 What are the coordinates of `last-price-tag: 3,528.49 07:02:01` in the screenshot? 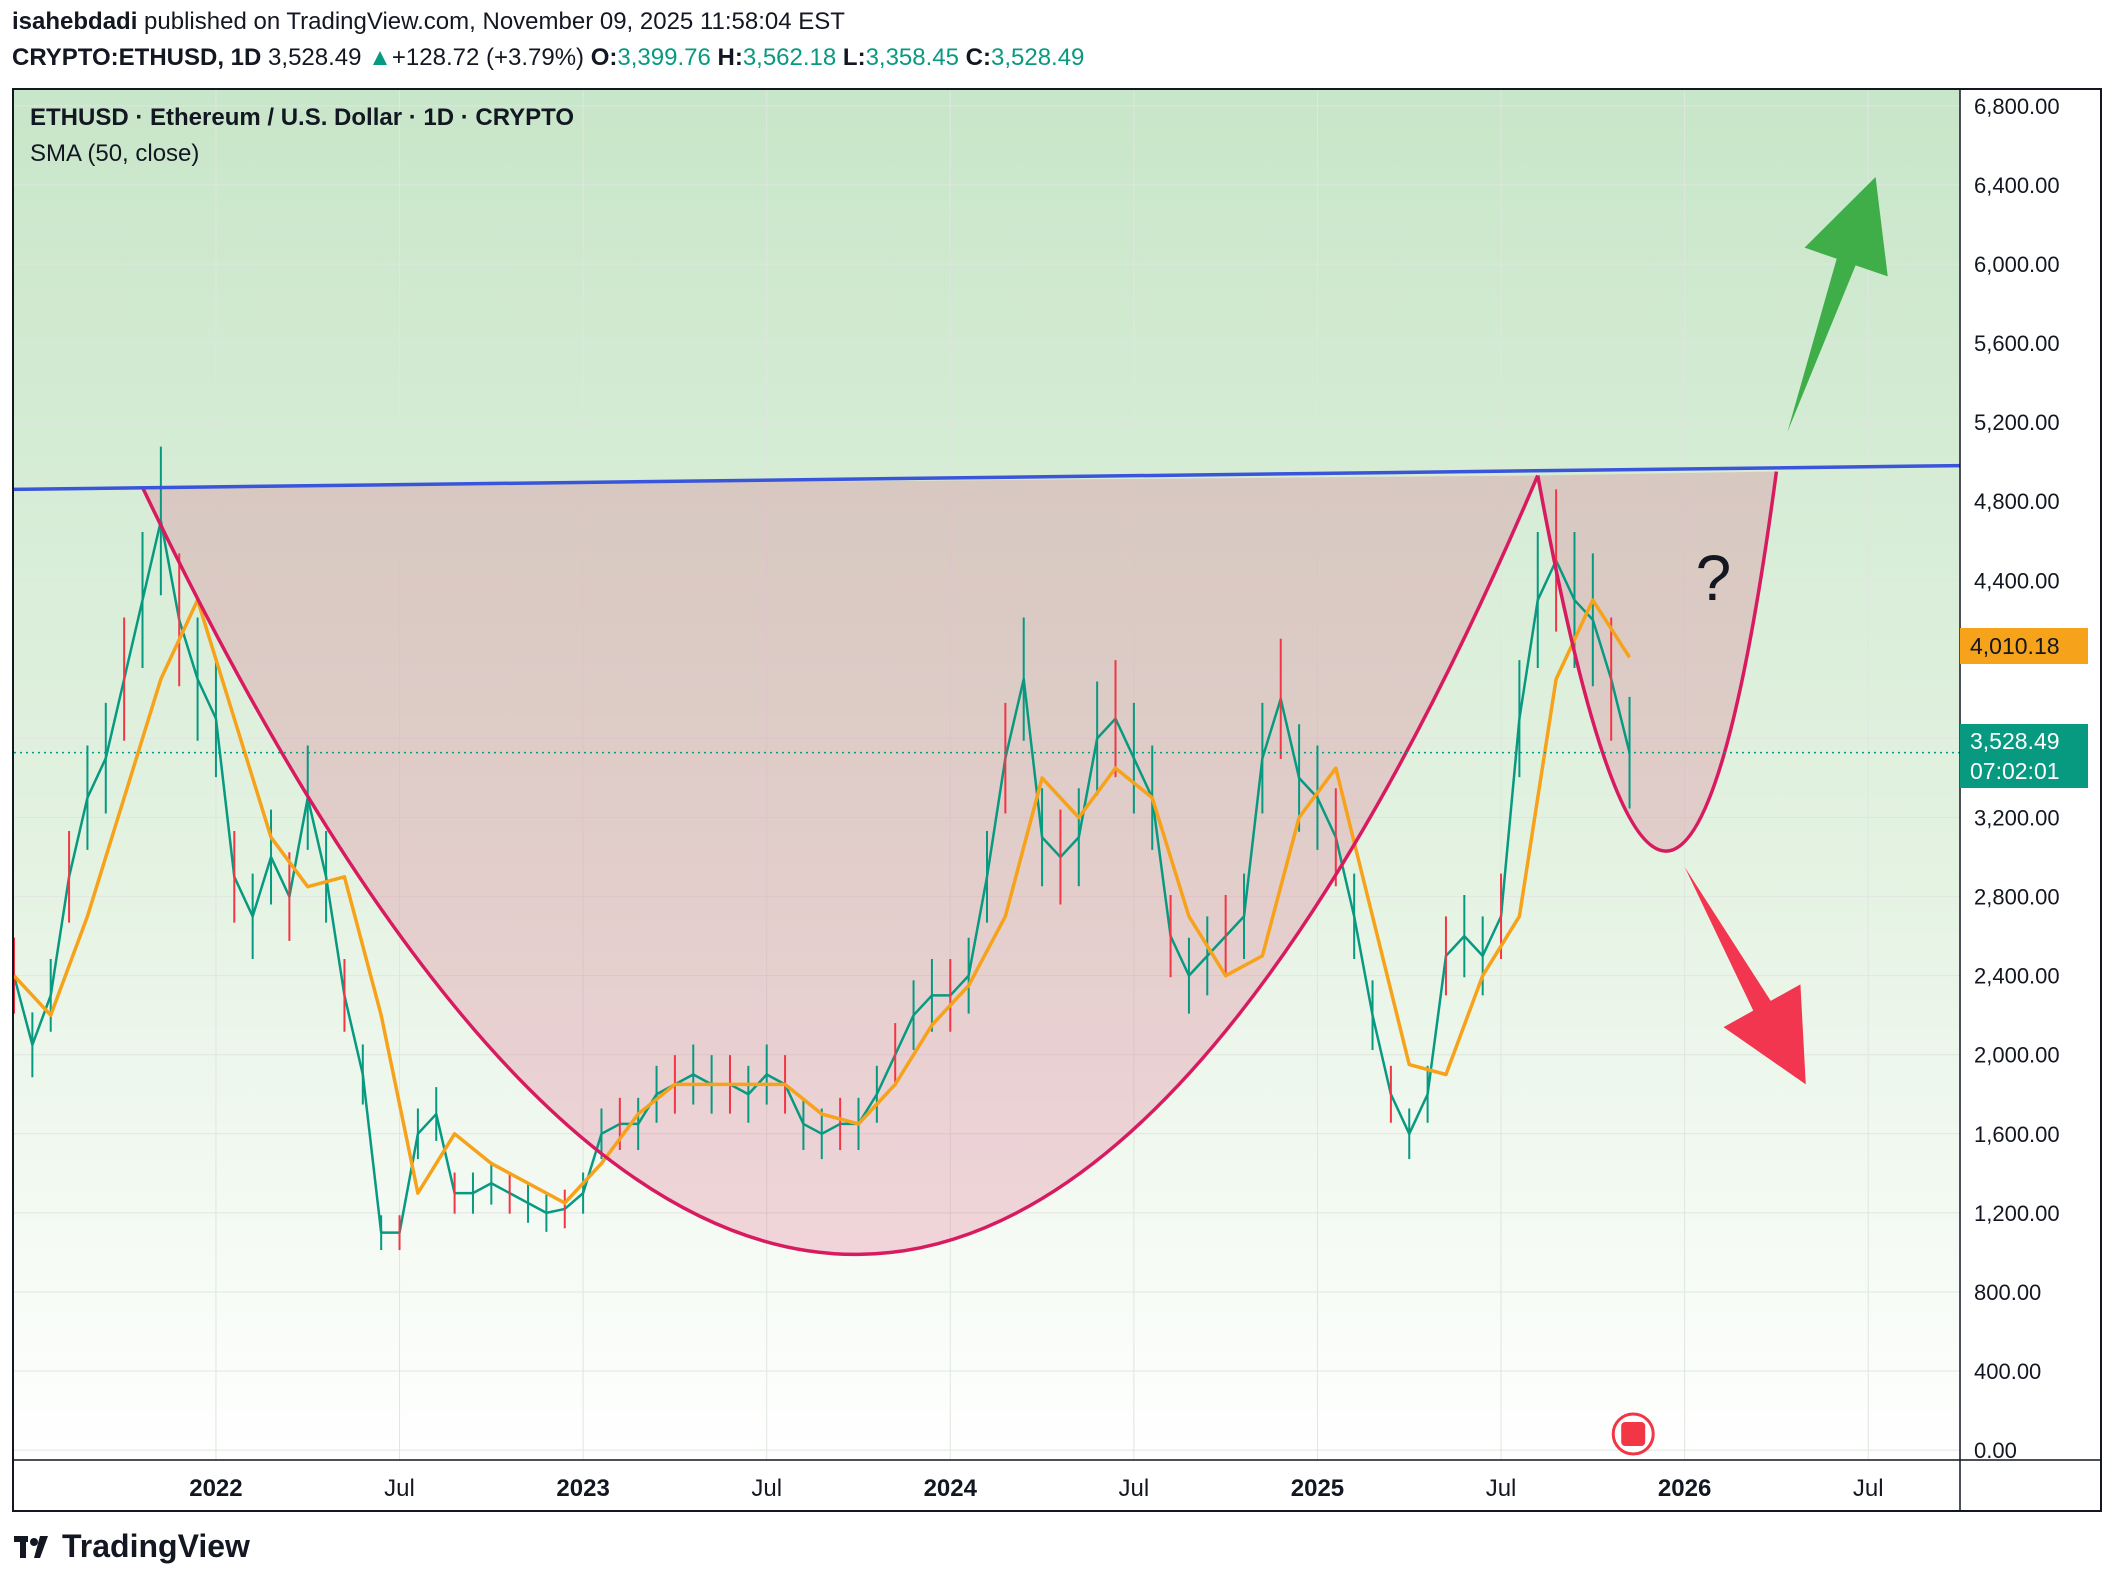 It's located at (2024, 756).